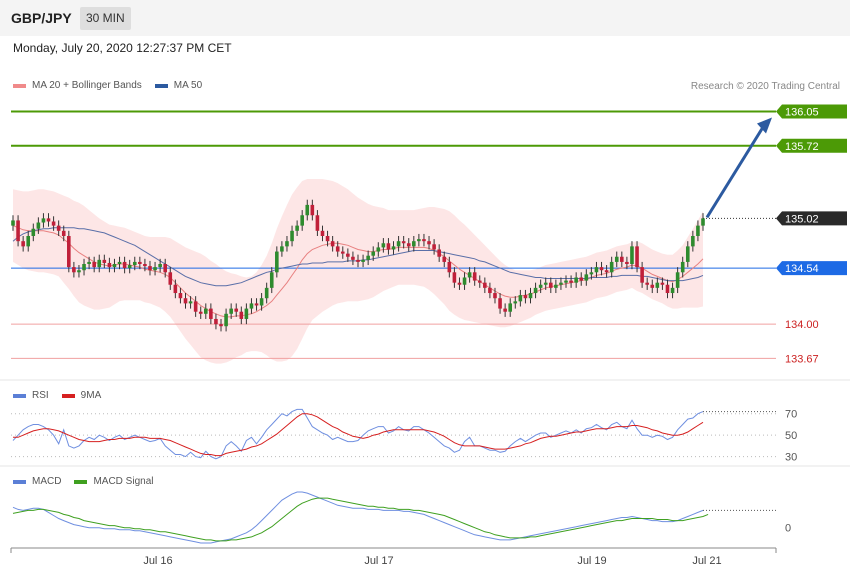 The width and height of the screenshot is (850, 576). What do you see at coordinates (802, 359) in the screenshot?
I see `level-label-5: 133.67` at bounding box center [802, 359].